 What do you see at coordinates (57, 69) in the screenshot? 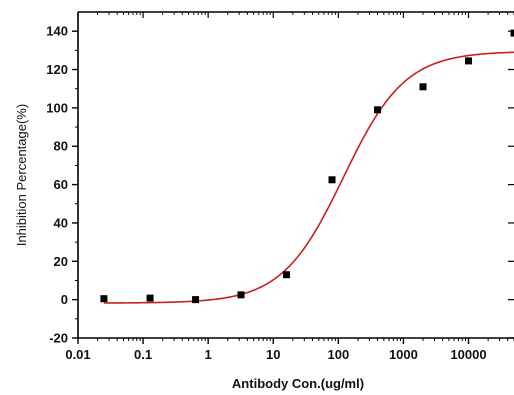
I see `y-tick-label: 120` at bounding box center [57, 69].